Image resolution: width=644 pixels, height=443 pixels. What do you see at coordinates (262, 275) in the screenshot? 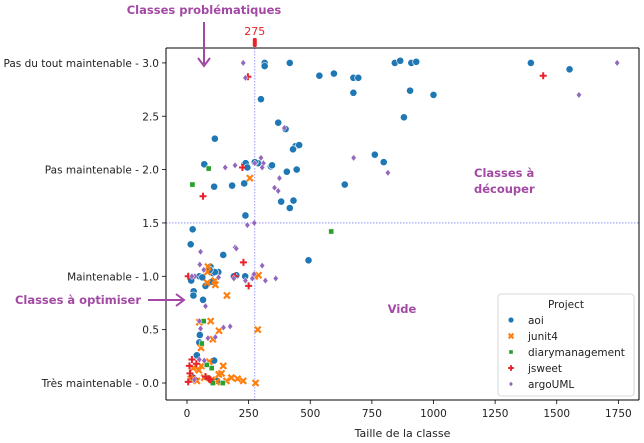
I see `series-diarymanagement` at bounding box center [262, 275].